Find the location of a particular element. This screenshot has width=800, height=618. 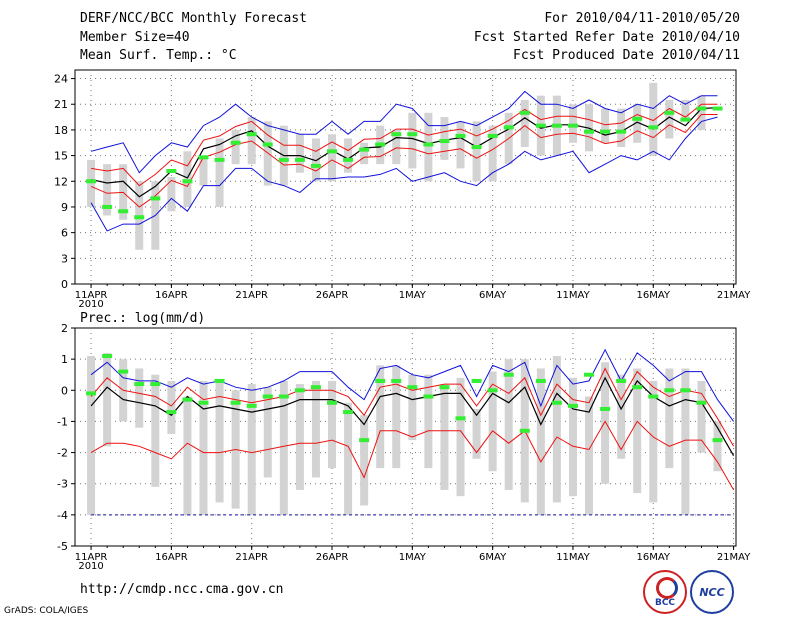

source-url: http://cmdp.ncc.cma.gov.cn is located at coordinates (182, 589).